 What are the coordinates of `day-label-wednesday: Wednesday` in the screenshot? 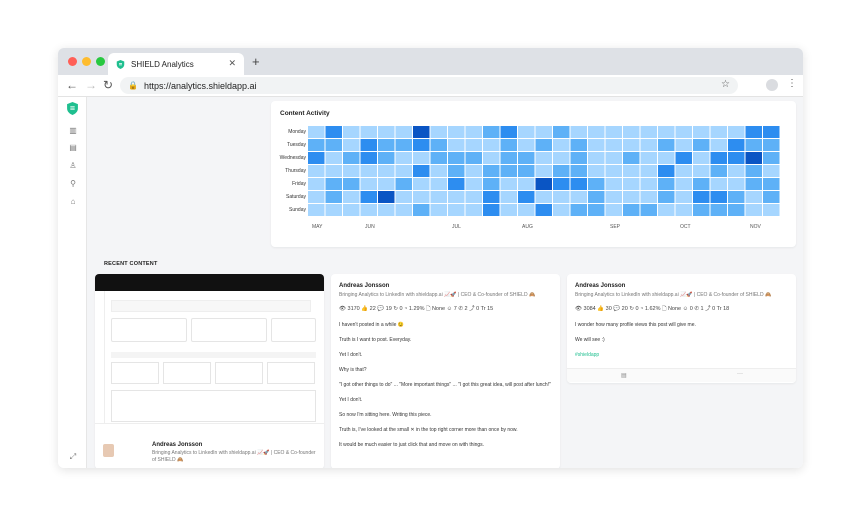 It's located at (292, 158).